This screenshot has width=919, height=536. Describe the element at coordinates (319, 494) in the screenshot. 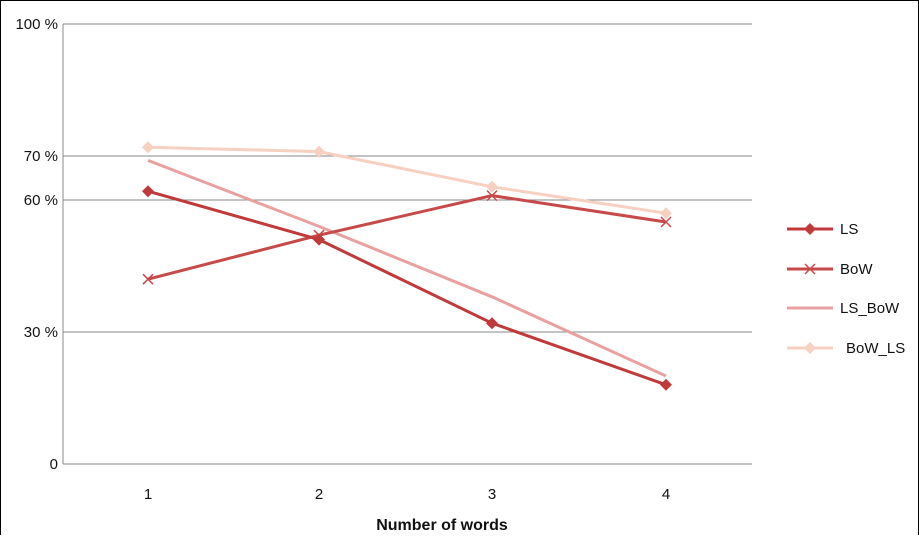

I see `x-tick-label: 2` at that location.